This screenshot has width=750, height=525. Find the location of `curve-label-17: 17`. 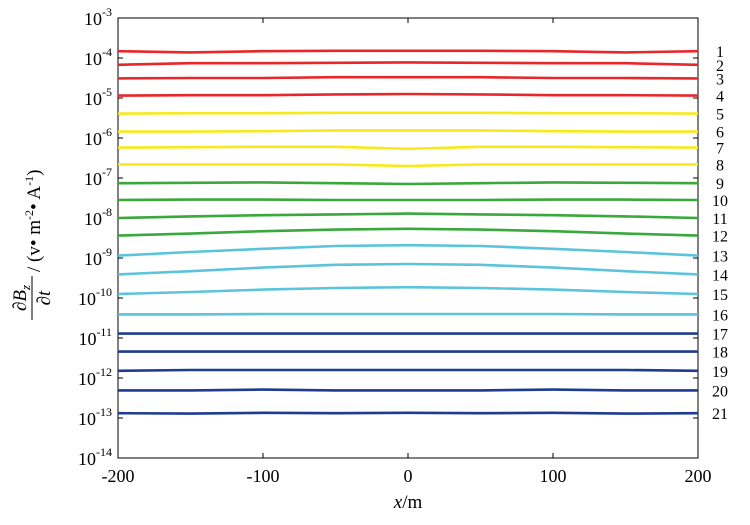

curve-label-17: 17 is located at coordinates (720, 335).